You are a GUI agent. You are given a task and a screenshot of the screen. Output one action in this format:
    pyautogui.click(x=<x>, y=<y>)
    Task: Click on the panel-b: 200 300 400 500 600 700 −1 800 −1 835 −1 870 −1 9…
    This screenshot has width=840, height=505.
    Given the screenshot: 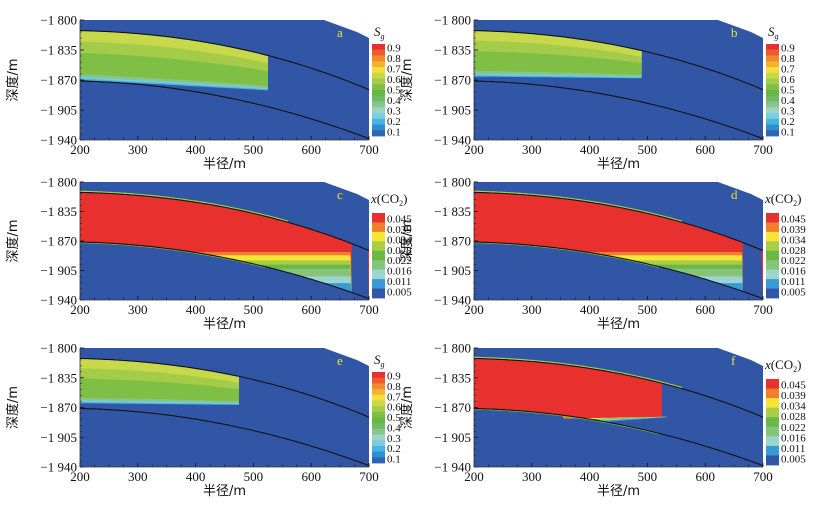 What is the action you would take?
    pyautogui.click(x=597, y=93)
    